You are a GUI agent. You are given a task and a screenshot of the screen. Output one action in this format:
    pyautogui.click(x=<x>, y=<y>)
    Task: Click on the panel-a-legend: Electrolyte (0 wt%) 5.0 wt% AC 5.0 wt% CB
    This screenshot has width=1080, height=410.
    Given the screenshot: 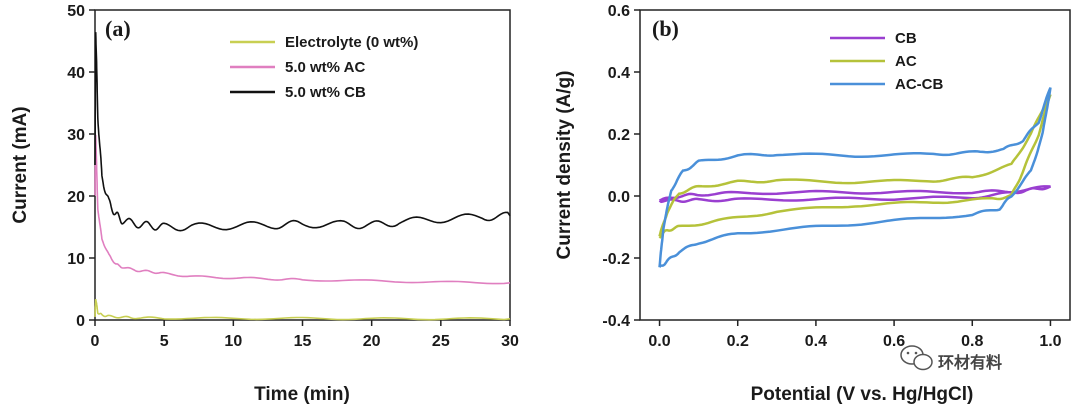 What is the action you would take?
    pyautogui.click(x=324, y=67)
    